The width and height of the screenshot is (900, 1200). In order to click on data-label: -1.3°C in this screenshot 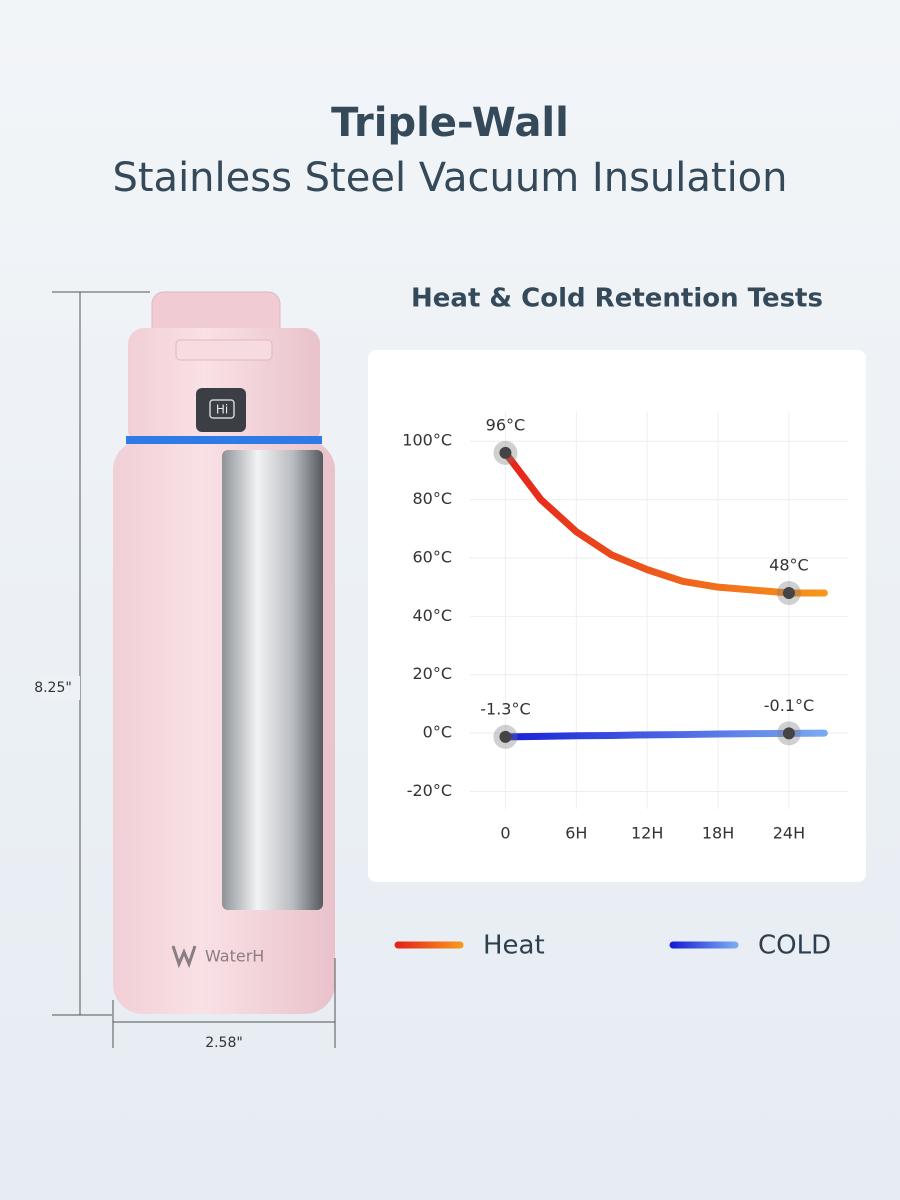, I will do `click(505, 708)`.